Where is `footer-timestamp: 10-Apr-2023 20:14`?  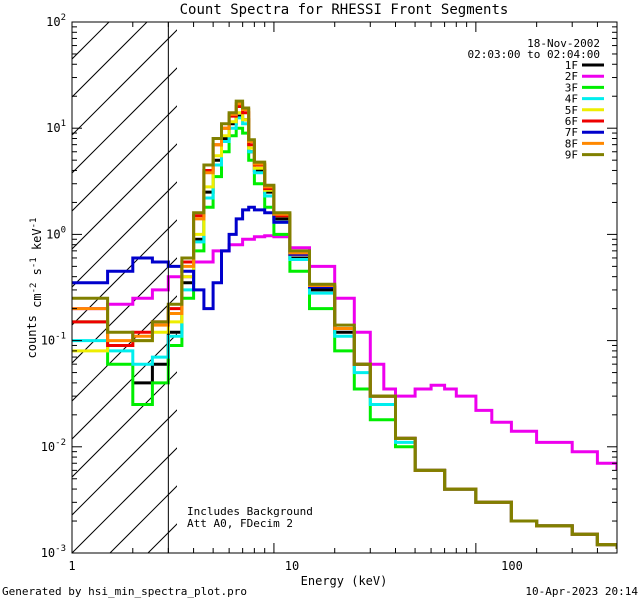
footer-timestamp: 10-Apr-2023 20:14 is located at coordinates (581, 591).